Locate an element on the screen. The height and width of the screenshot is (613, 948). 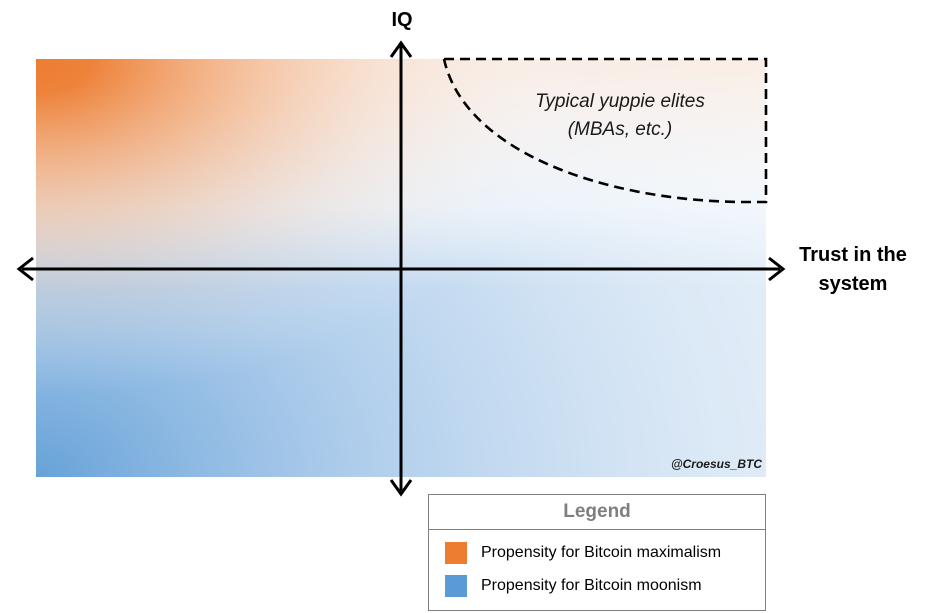
legend-swatch-blue is located at coordinates (456, 586).